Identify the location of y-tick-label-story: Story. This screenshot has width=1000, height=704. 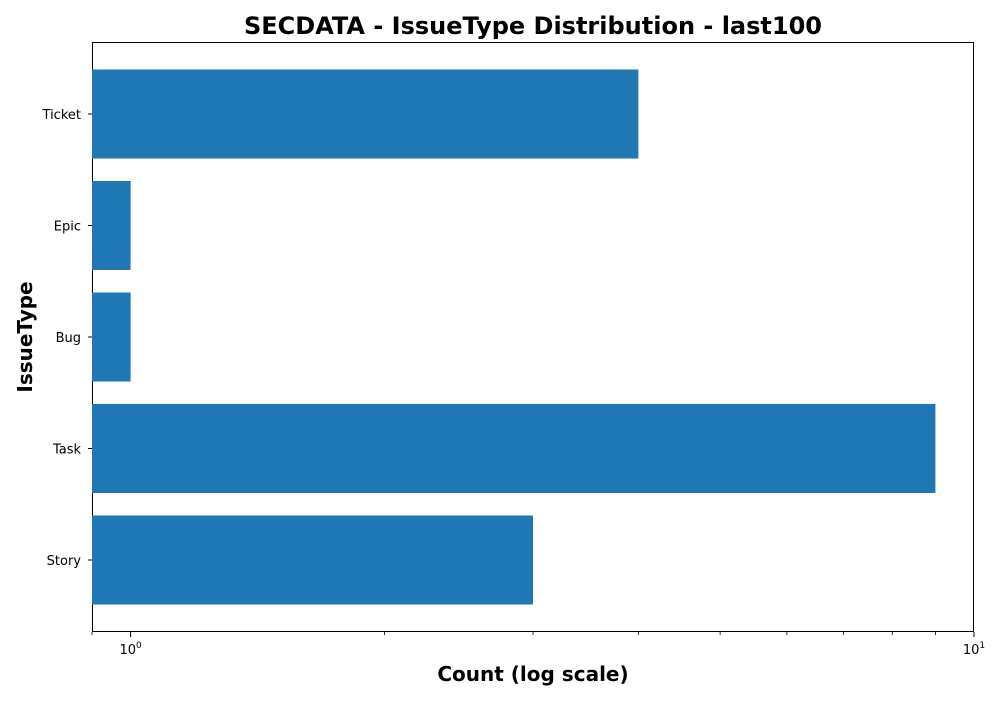
(64, 561).